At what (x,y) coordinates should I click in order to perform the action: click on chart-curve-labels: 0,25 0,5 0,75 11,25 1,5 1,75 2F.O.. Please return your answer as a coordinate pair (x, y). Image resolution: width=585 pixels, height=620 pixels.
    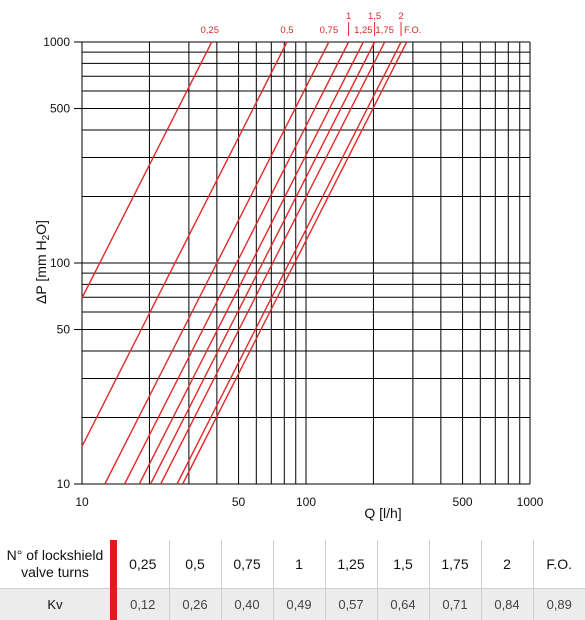
    Looking at the image, I should click on (310, 23).